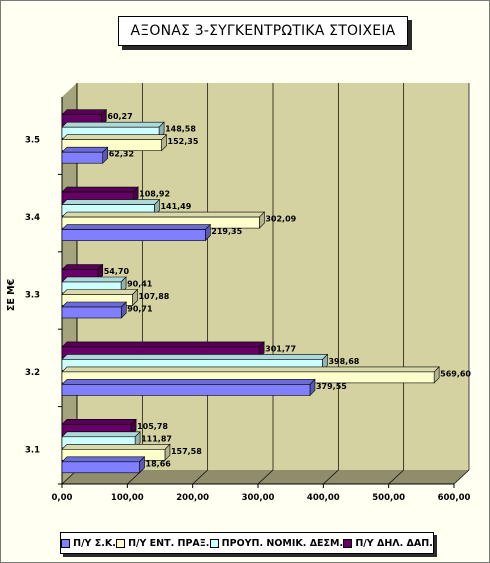  What do you see at coordinates (62, 498) in the screenshot?
I see `x-tick-label: 0,00` at bounding box center [62, 498].